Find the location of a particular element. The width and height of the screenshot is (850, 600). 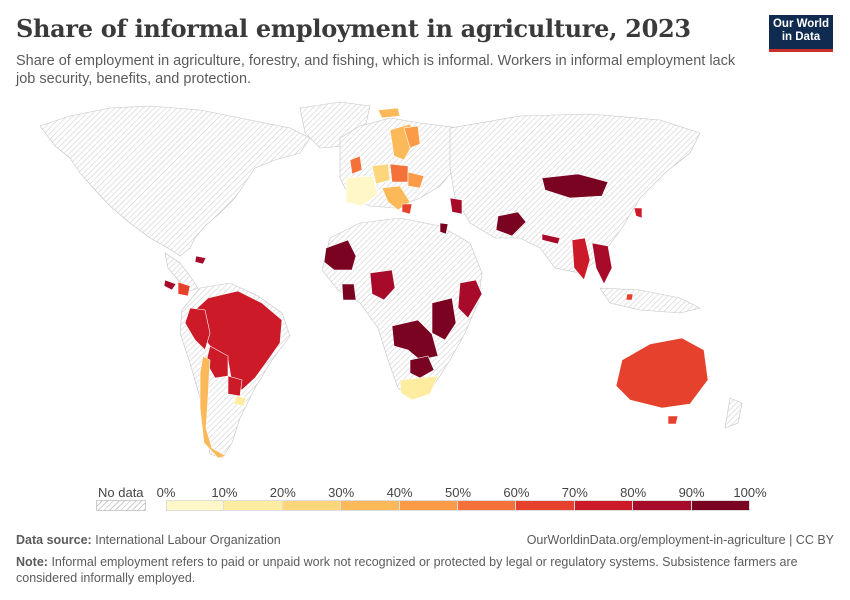

country-greece is located at coordinates (407, 209).